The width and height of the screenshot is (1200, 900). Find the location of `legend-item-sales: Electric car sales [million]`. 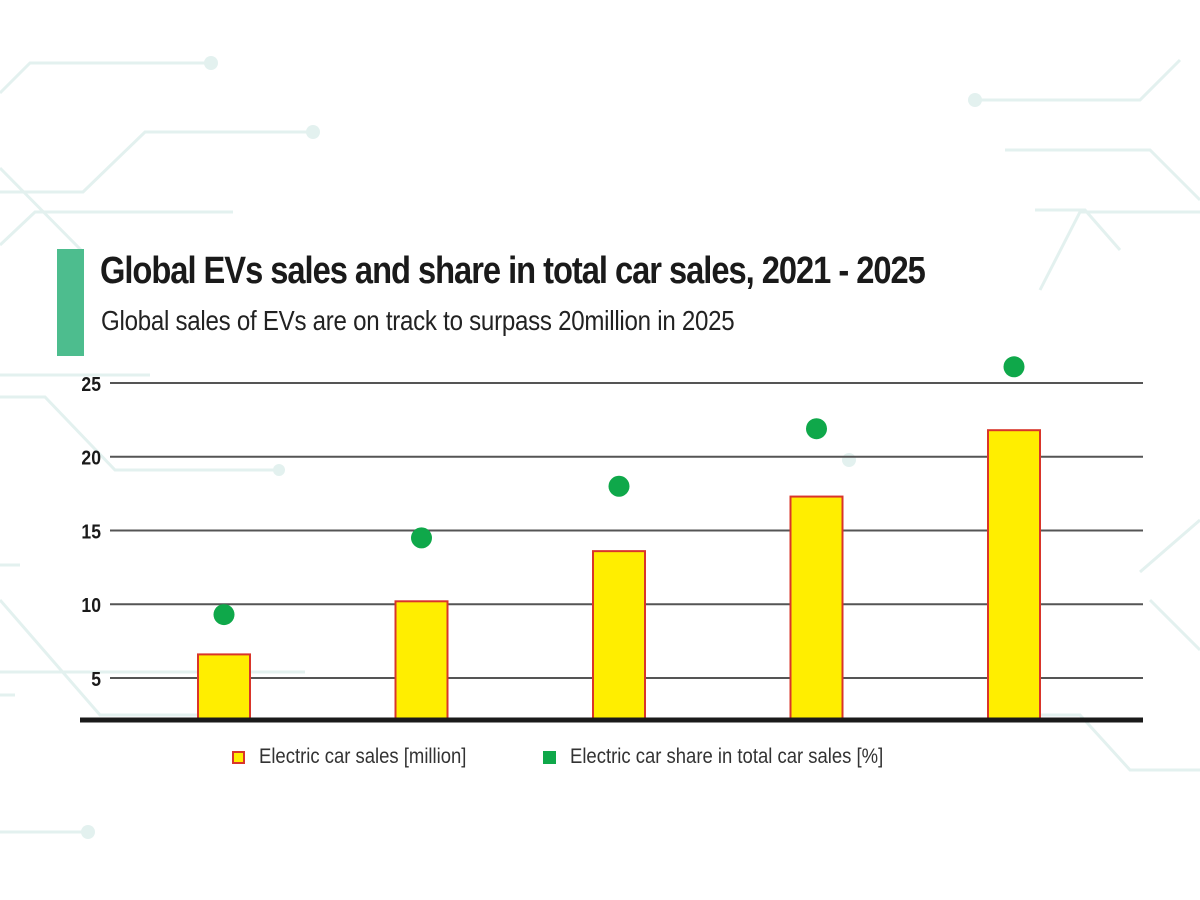

legend-item-sales: Electric car sales [million] is located at coordinates (363, 757).